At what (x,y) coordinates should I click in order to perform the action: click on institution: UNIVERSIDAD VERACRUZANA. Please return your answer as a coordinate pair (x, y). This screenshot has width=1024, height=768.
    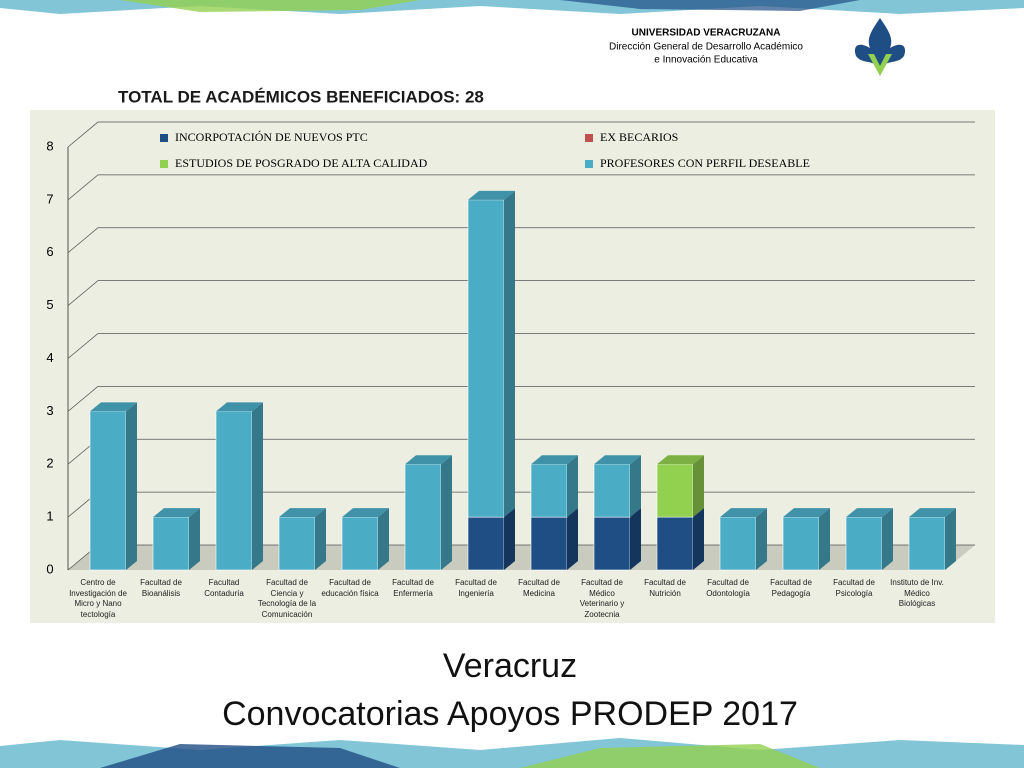
    Looking at the image, I should click on (706, 33).